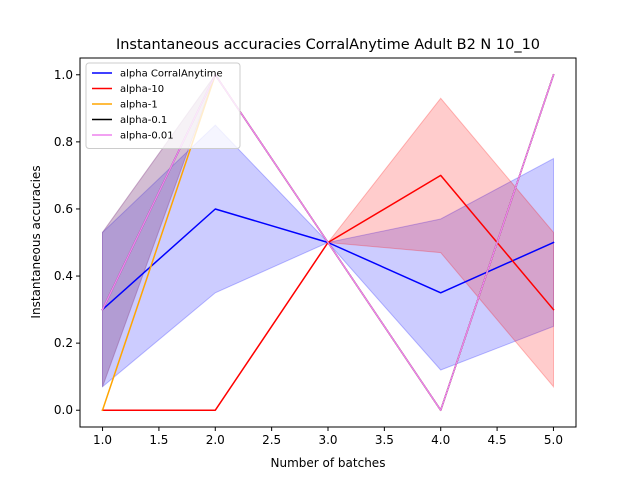  Describe the element at coordinates (63, 410) in the screenshot. I see `y-tick-label: 0.0` at that location.